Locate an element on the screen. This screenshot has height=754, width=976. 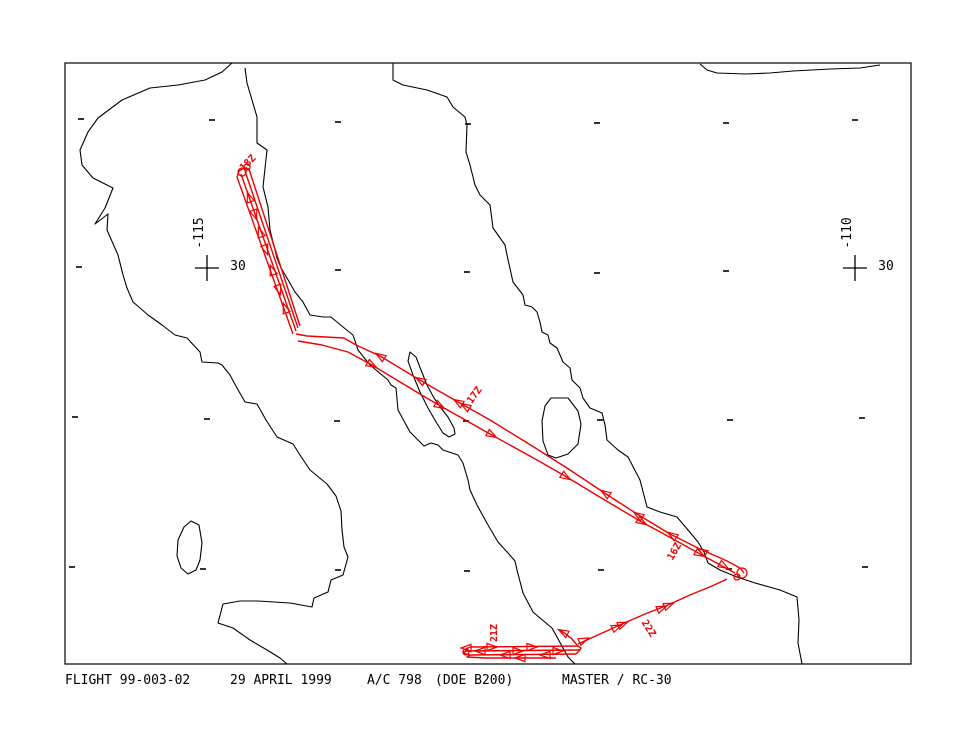
track-time-label: 22Z is located at coordinates (648, 628).